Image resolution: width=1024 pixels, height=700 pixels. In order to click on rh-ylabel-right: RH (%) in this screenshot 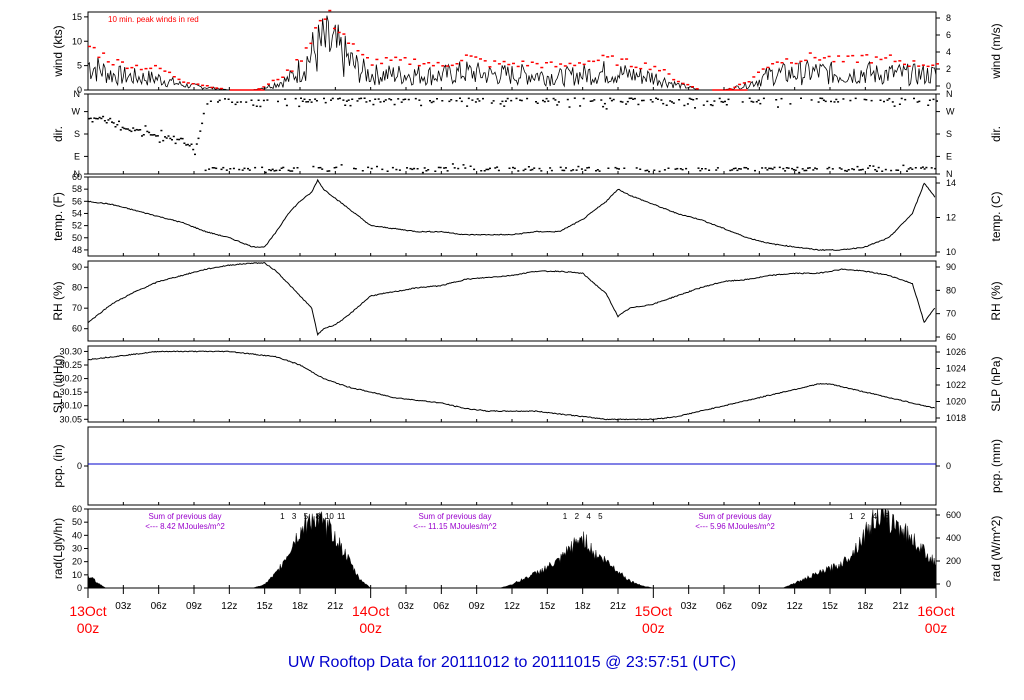, I will do `click(996, 300)`.